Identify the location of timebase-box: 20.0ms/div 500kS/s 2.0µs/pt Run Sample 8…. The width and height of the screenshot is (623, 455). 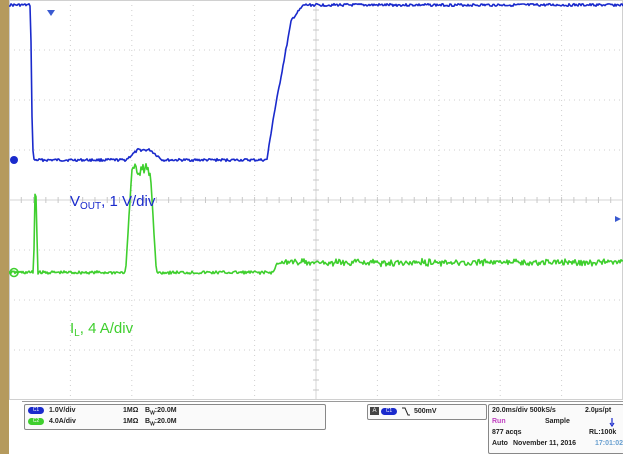
(555, 429).